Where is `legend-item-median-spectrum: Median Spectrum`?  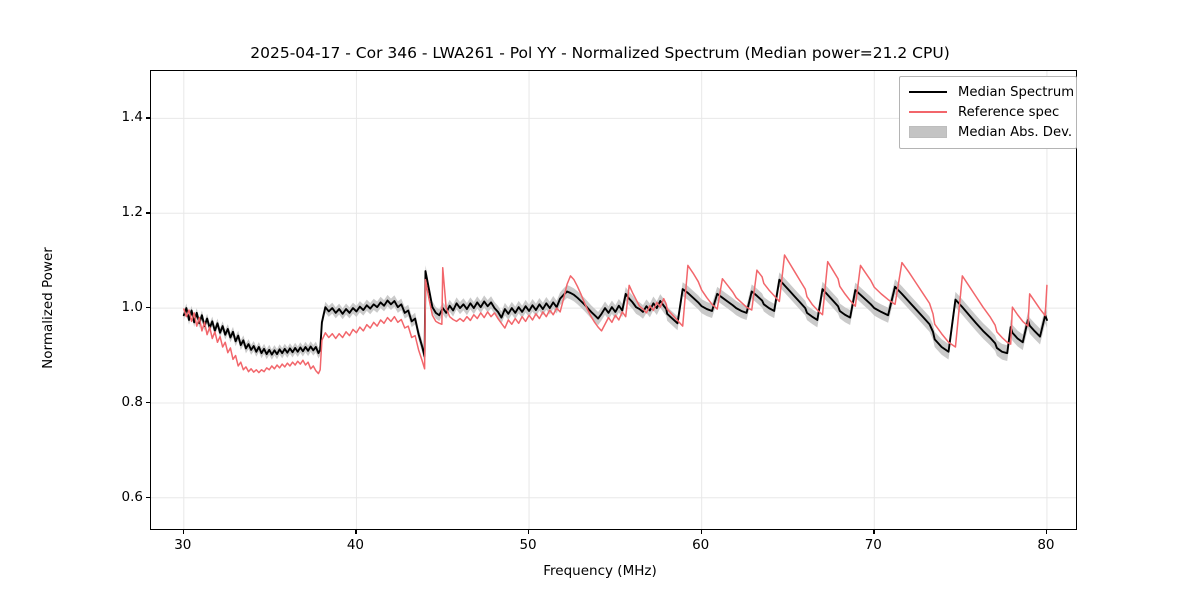
legend-item-median-spectrum: Median Spectrum is located at coordinates (990, 92).